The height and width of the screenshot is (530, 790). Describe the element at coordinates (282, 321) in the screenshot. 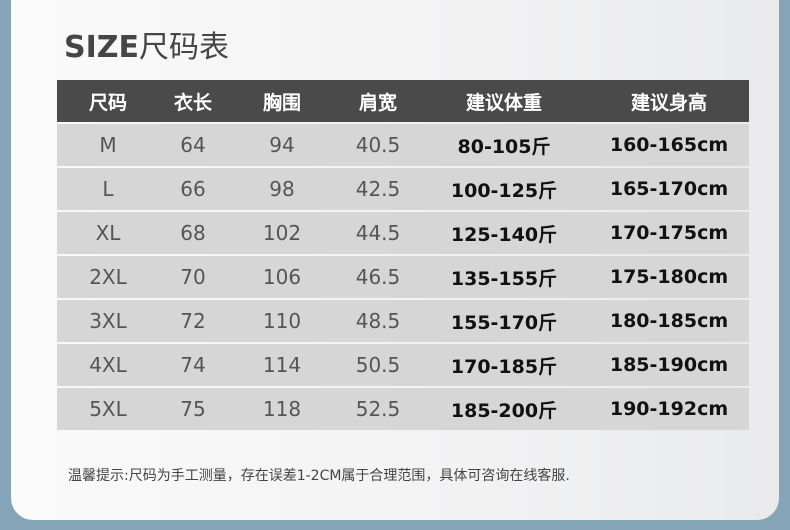

I see `table-cell: 110` at that location.